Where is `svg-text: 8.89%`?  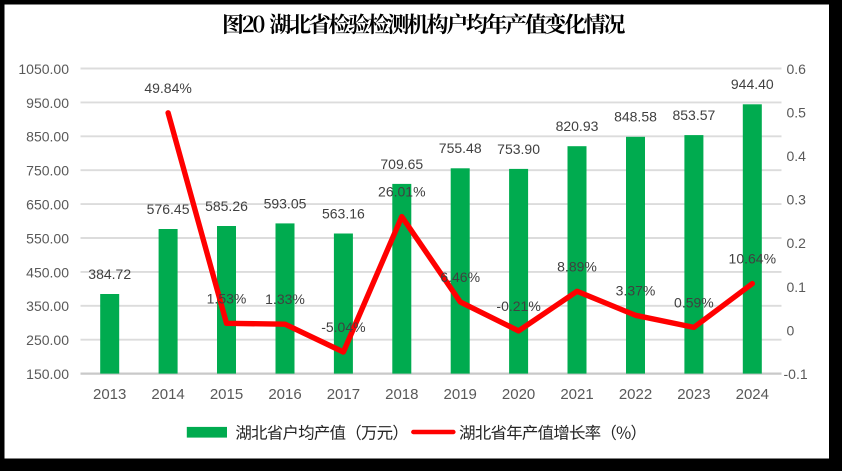 svg-text: 8.89% is located at coordinates (577, 266).